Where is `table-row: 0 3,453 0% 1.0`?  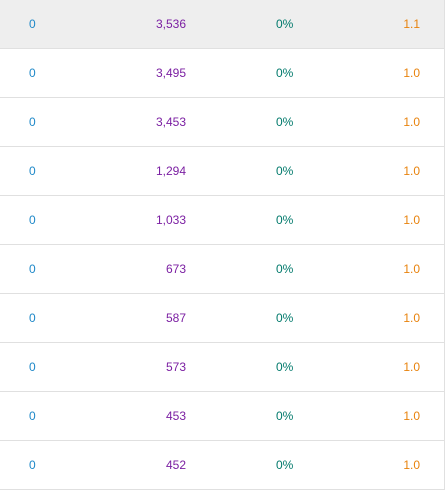
table-row: 0 3,453 0% 1.0 is located at coordinates (222, 122).